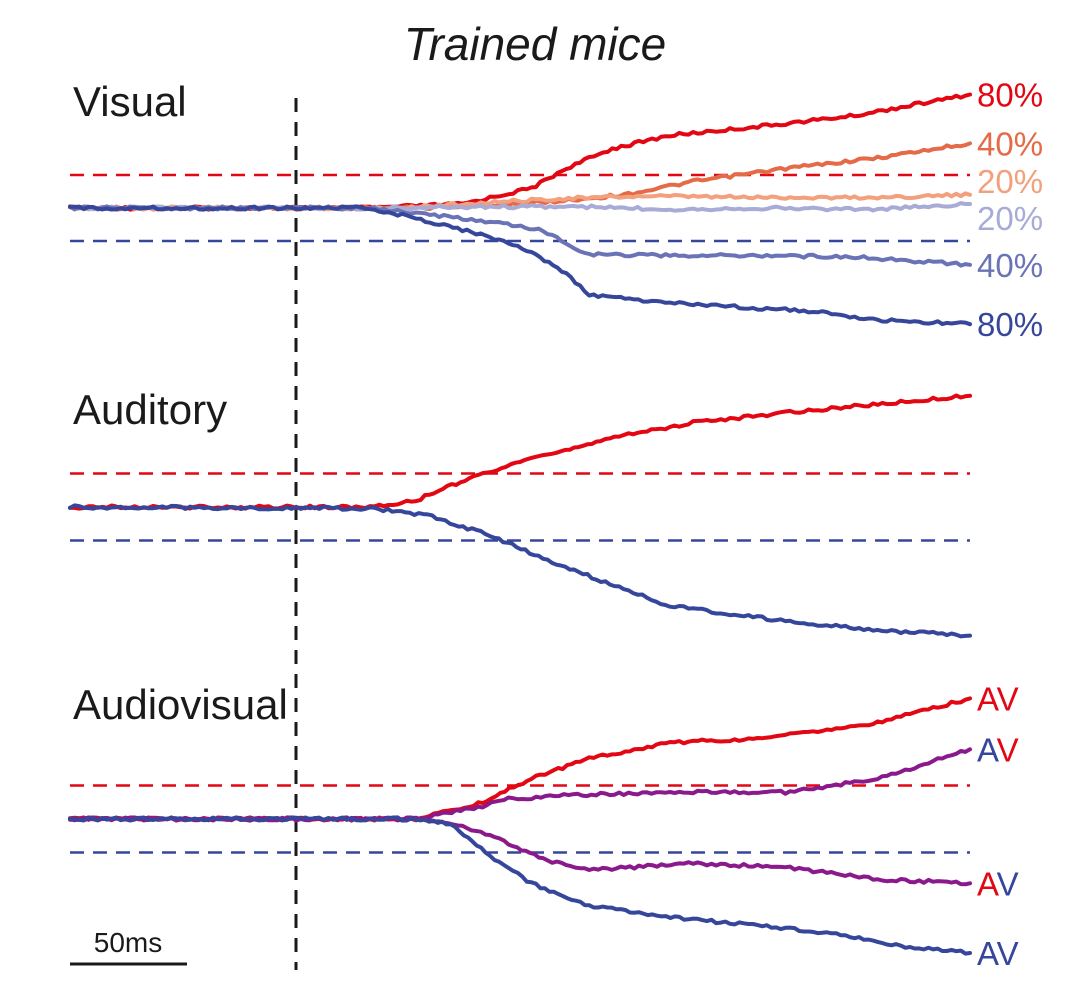 Image resolution: width=1080 pixels, height=998 pixels. Describe the element at coordinates (1010, 181) in the screenshot. I see `visual-series-label-2: 20%` at that location.